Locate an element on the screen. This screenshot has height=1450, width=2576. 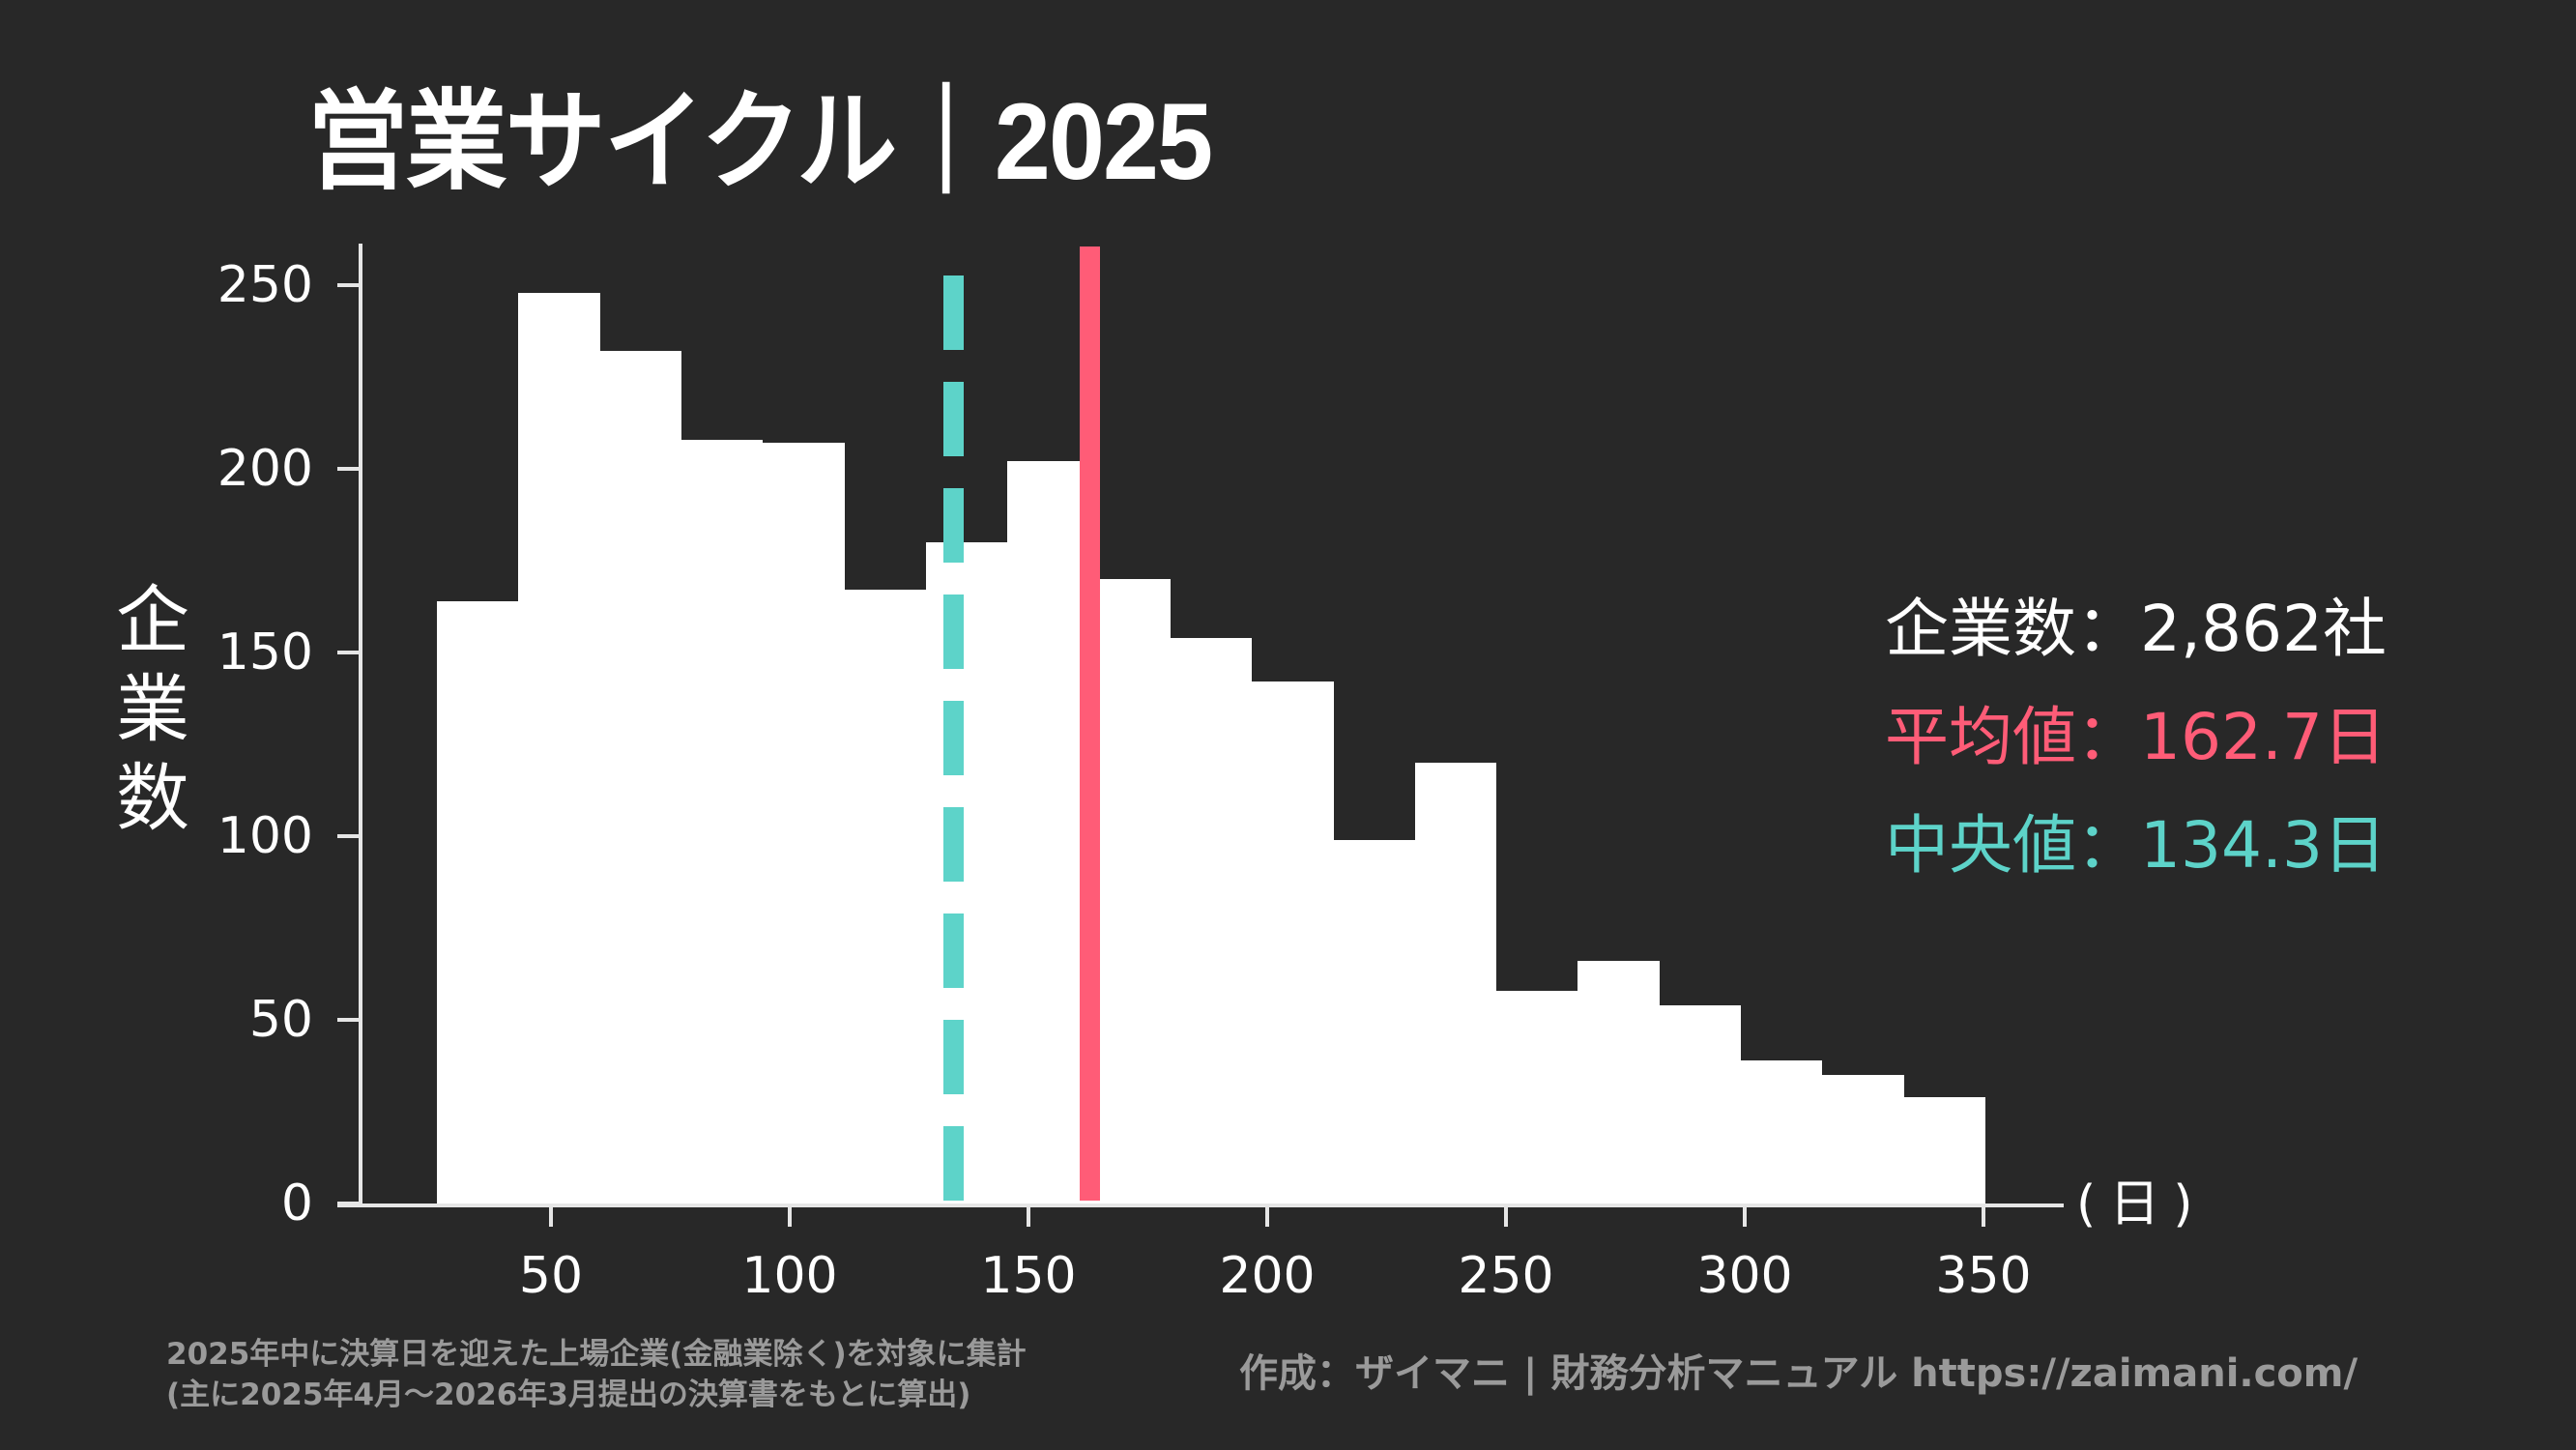
y-axis-label: 企 業 数 is located at coordinates (152, 709).